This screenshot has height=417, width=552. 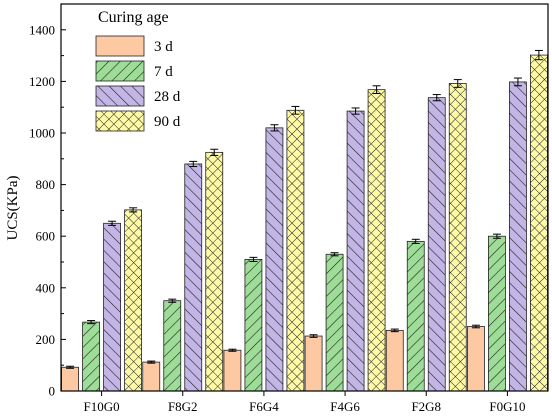 I want to click on bar-28d-F10G0, so click(x=112, y=307).